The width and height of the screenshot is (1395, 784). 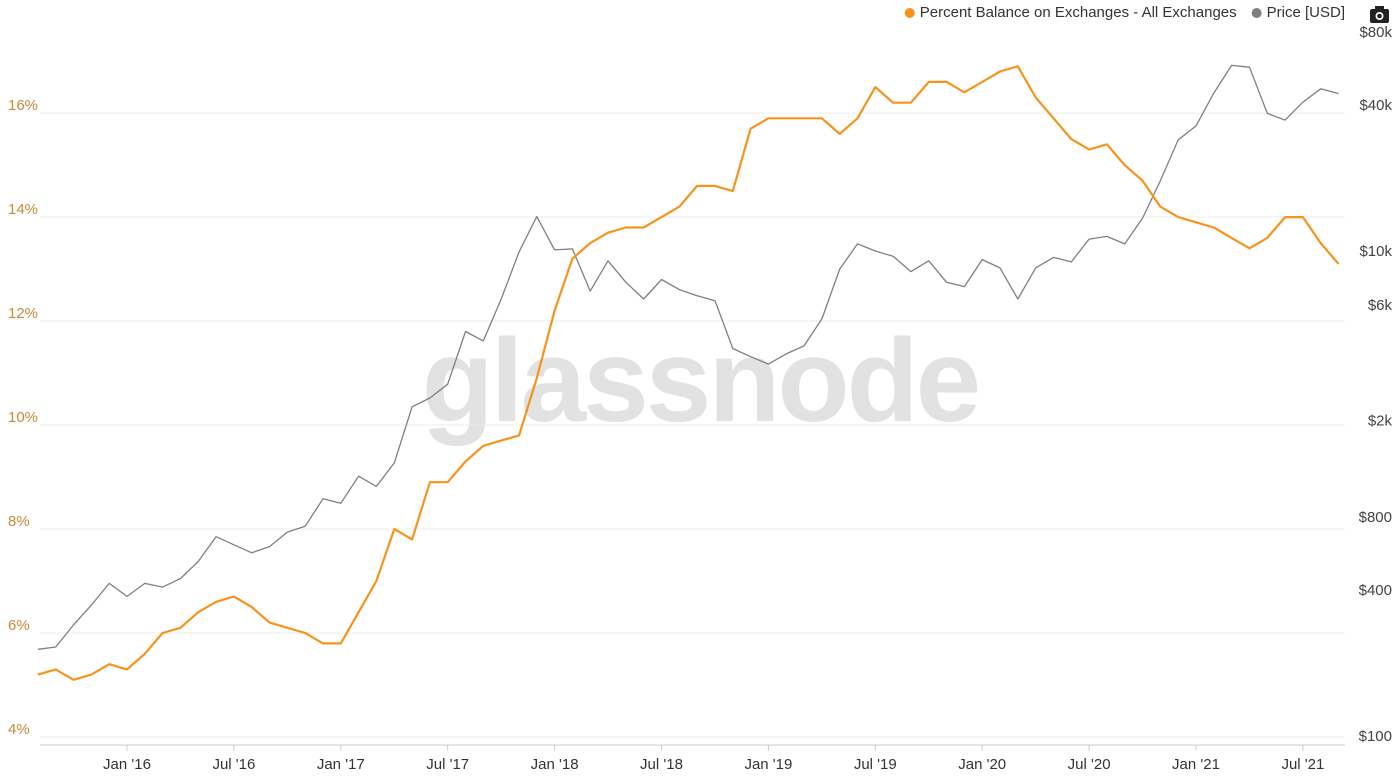 I want to click on x-tick-label: Jan '17, so click(x=341, y=764).